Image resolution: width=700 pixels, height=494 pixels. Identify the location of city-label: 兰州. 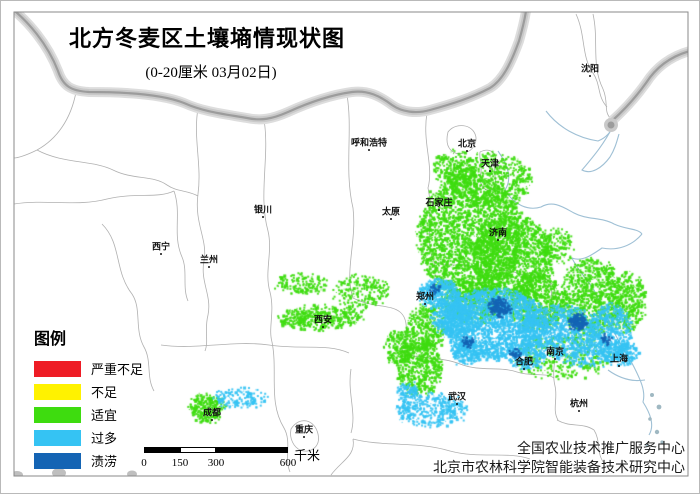
(209, 259).